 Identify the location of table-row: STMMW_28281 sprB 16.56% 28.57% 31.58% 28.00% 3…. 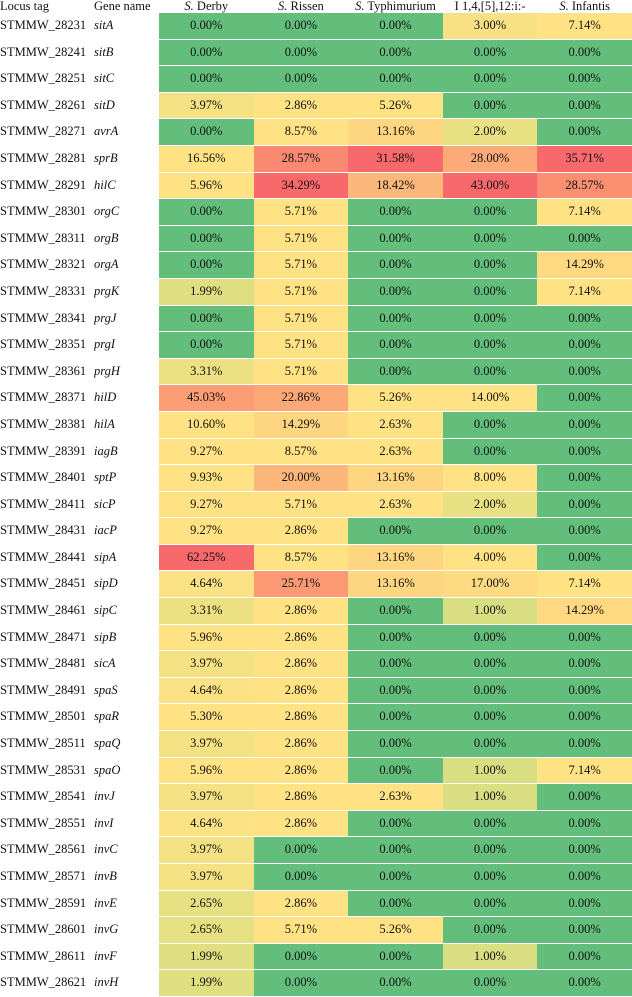
(316, 159).